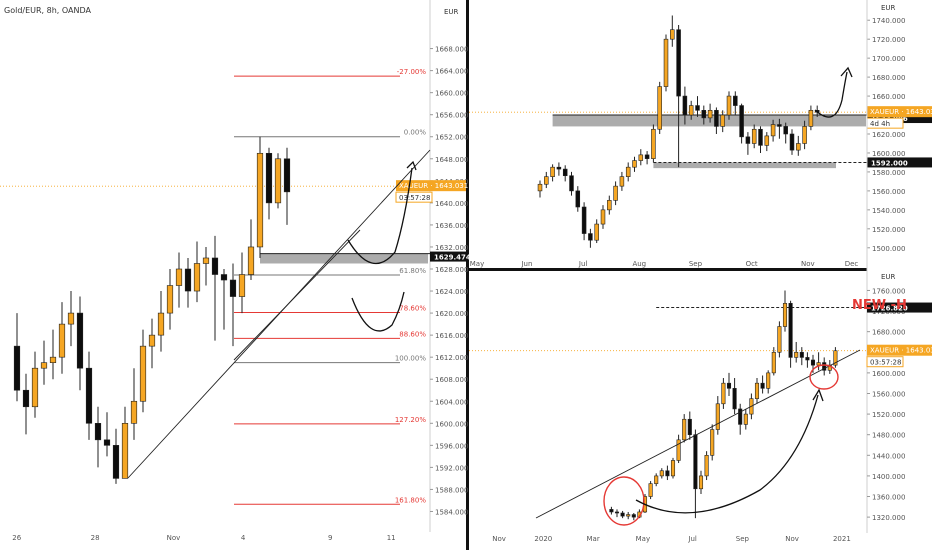 This screenshot has height=550, width=932. I want to click on panel-separator-vertical, so click(467, 275).